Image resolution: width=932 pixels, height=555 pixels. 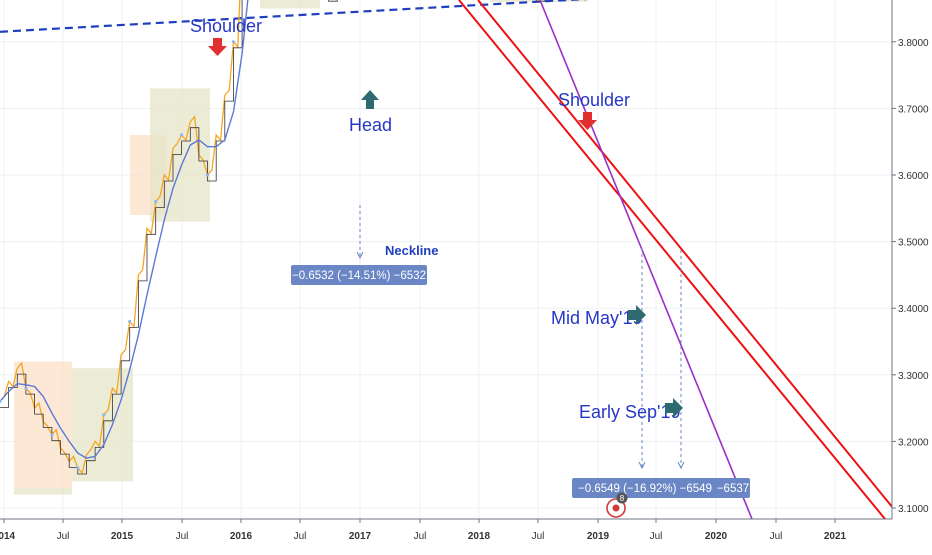 What do you see at coordinates (594, 100) in the screenshot?
I see `annotation-2: Shoulder` at bounding box center [594, 100].